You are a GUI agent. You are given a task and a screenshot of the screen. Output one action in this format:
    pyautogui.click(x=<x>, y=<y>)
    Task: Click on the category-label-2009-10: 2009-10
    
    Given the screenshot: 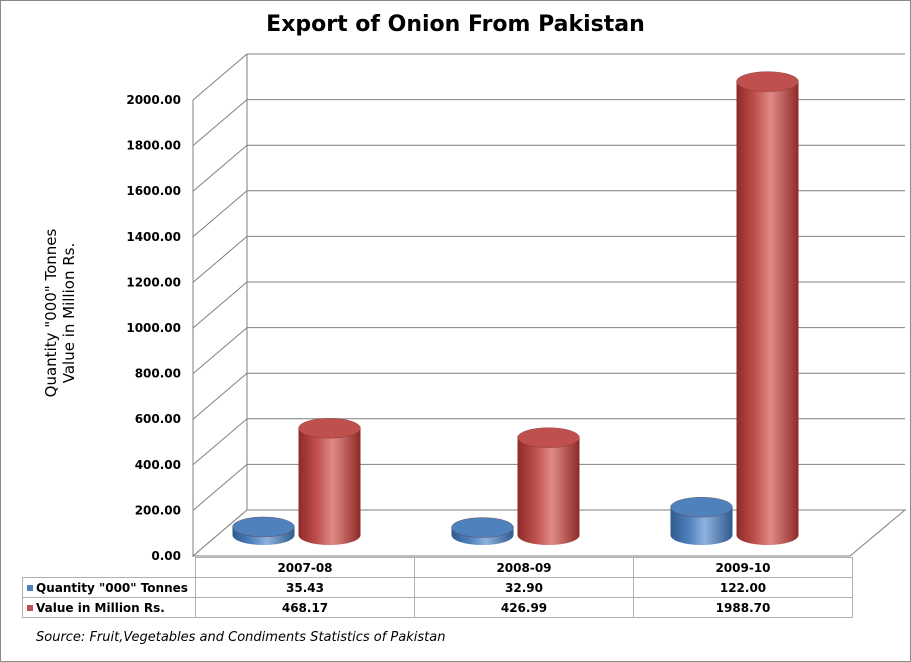 What is the action you would take?
    pyautogui.click(x=743, y=567)
    